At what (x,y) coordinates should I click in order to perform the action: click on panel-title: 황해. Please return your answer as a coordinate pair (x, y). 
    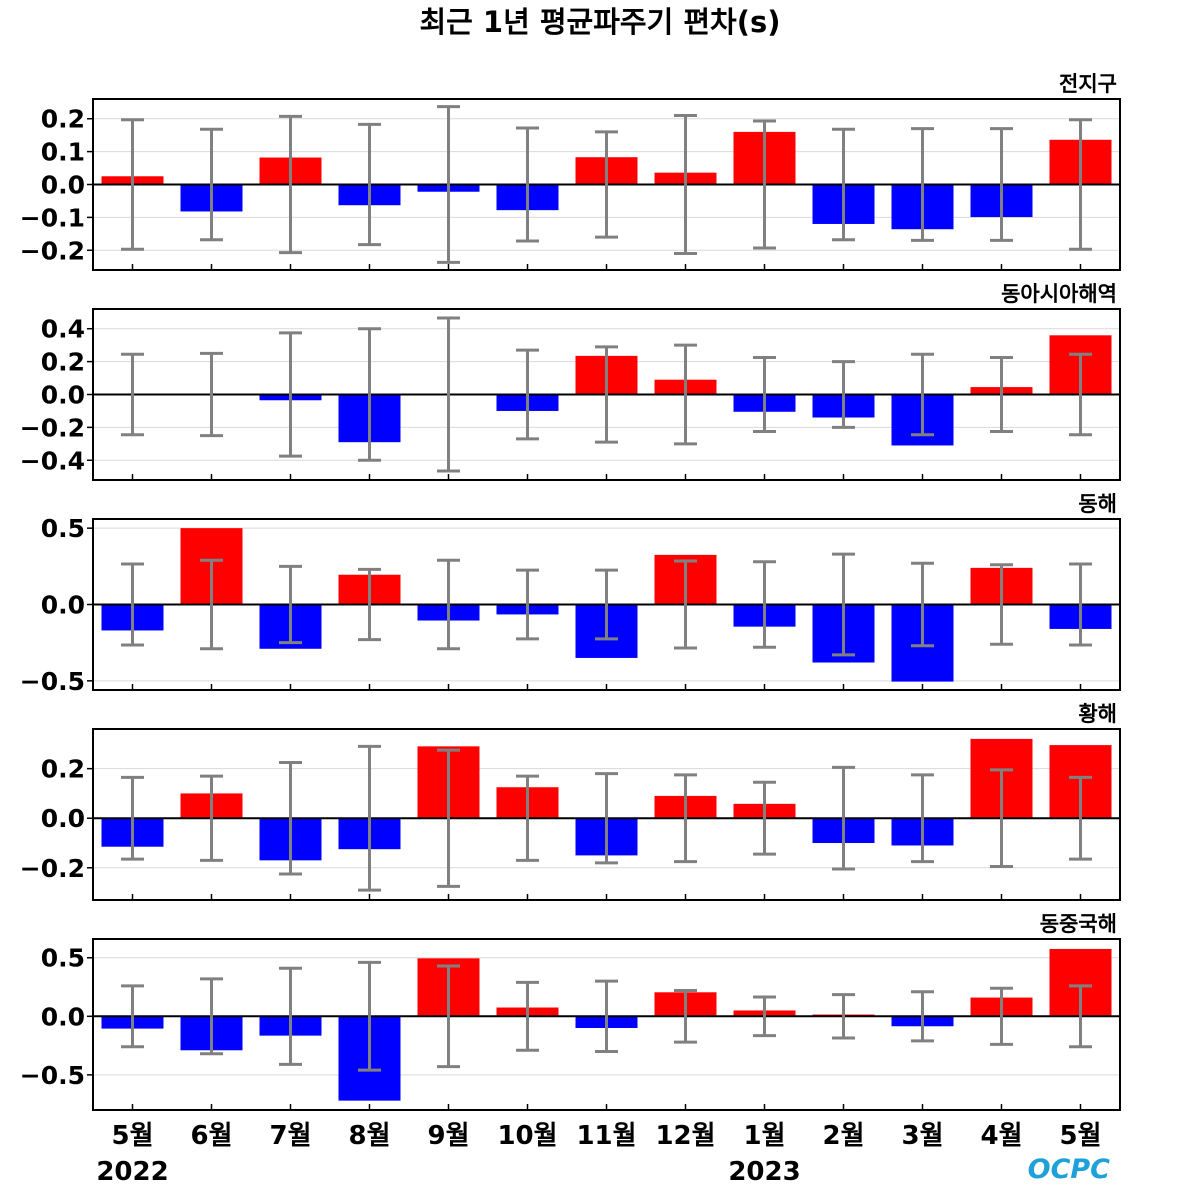
    Looking at the image, I should click on (1097, 714).